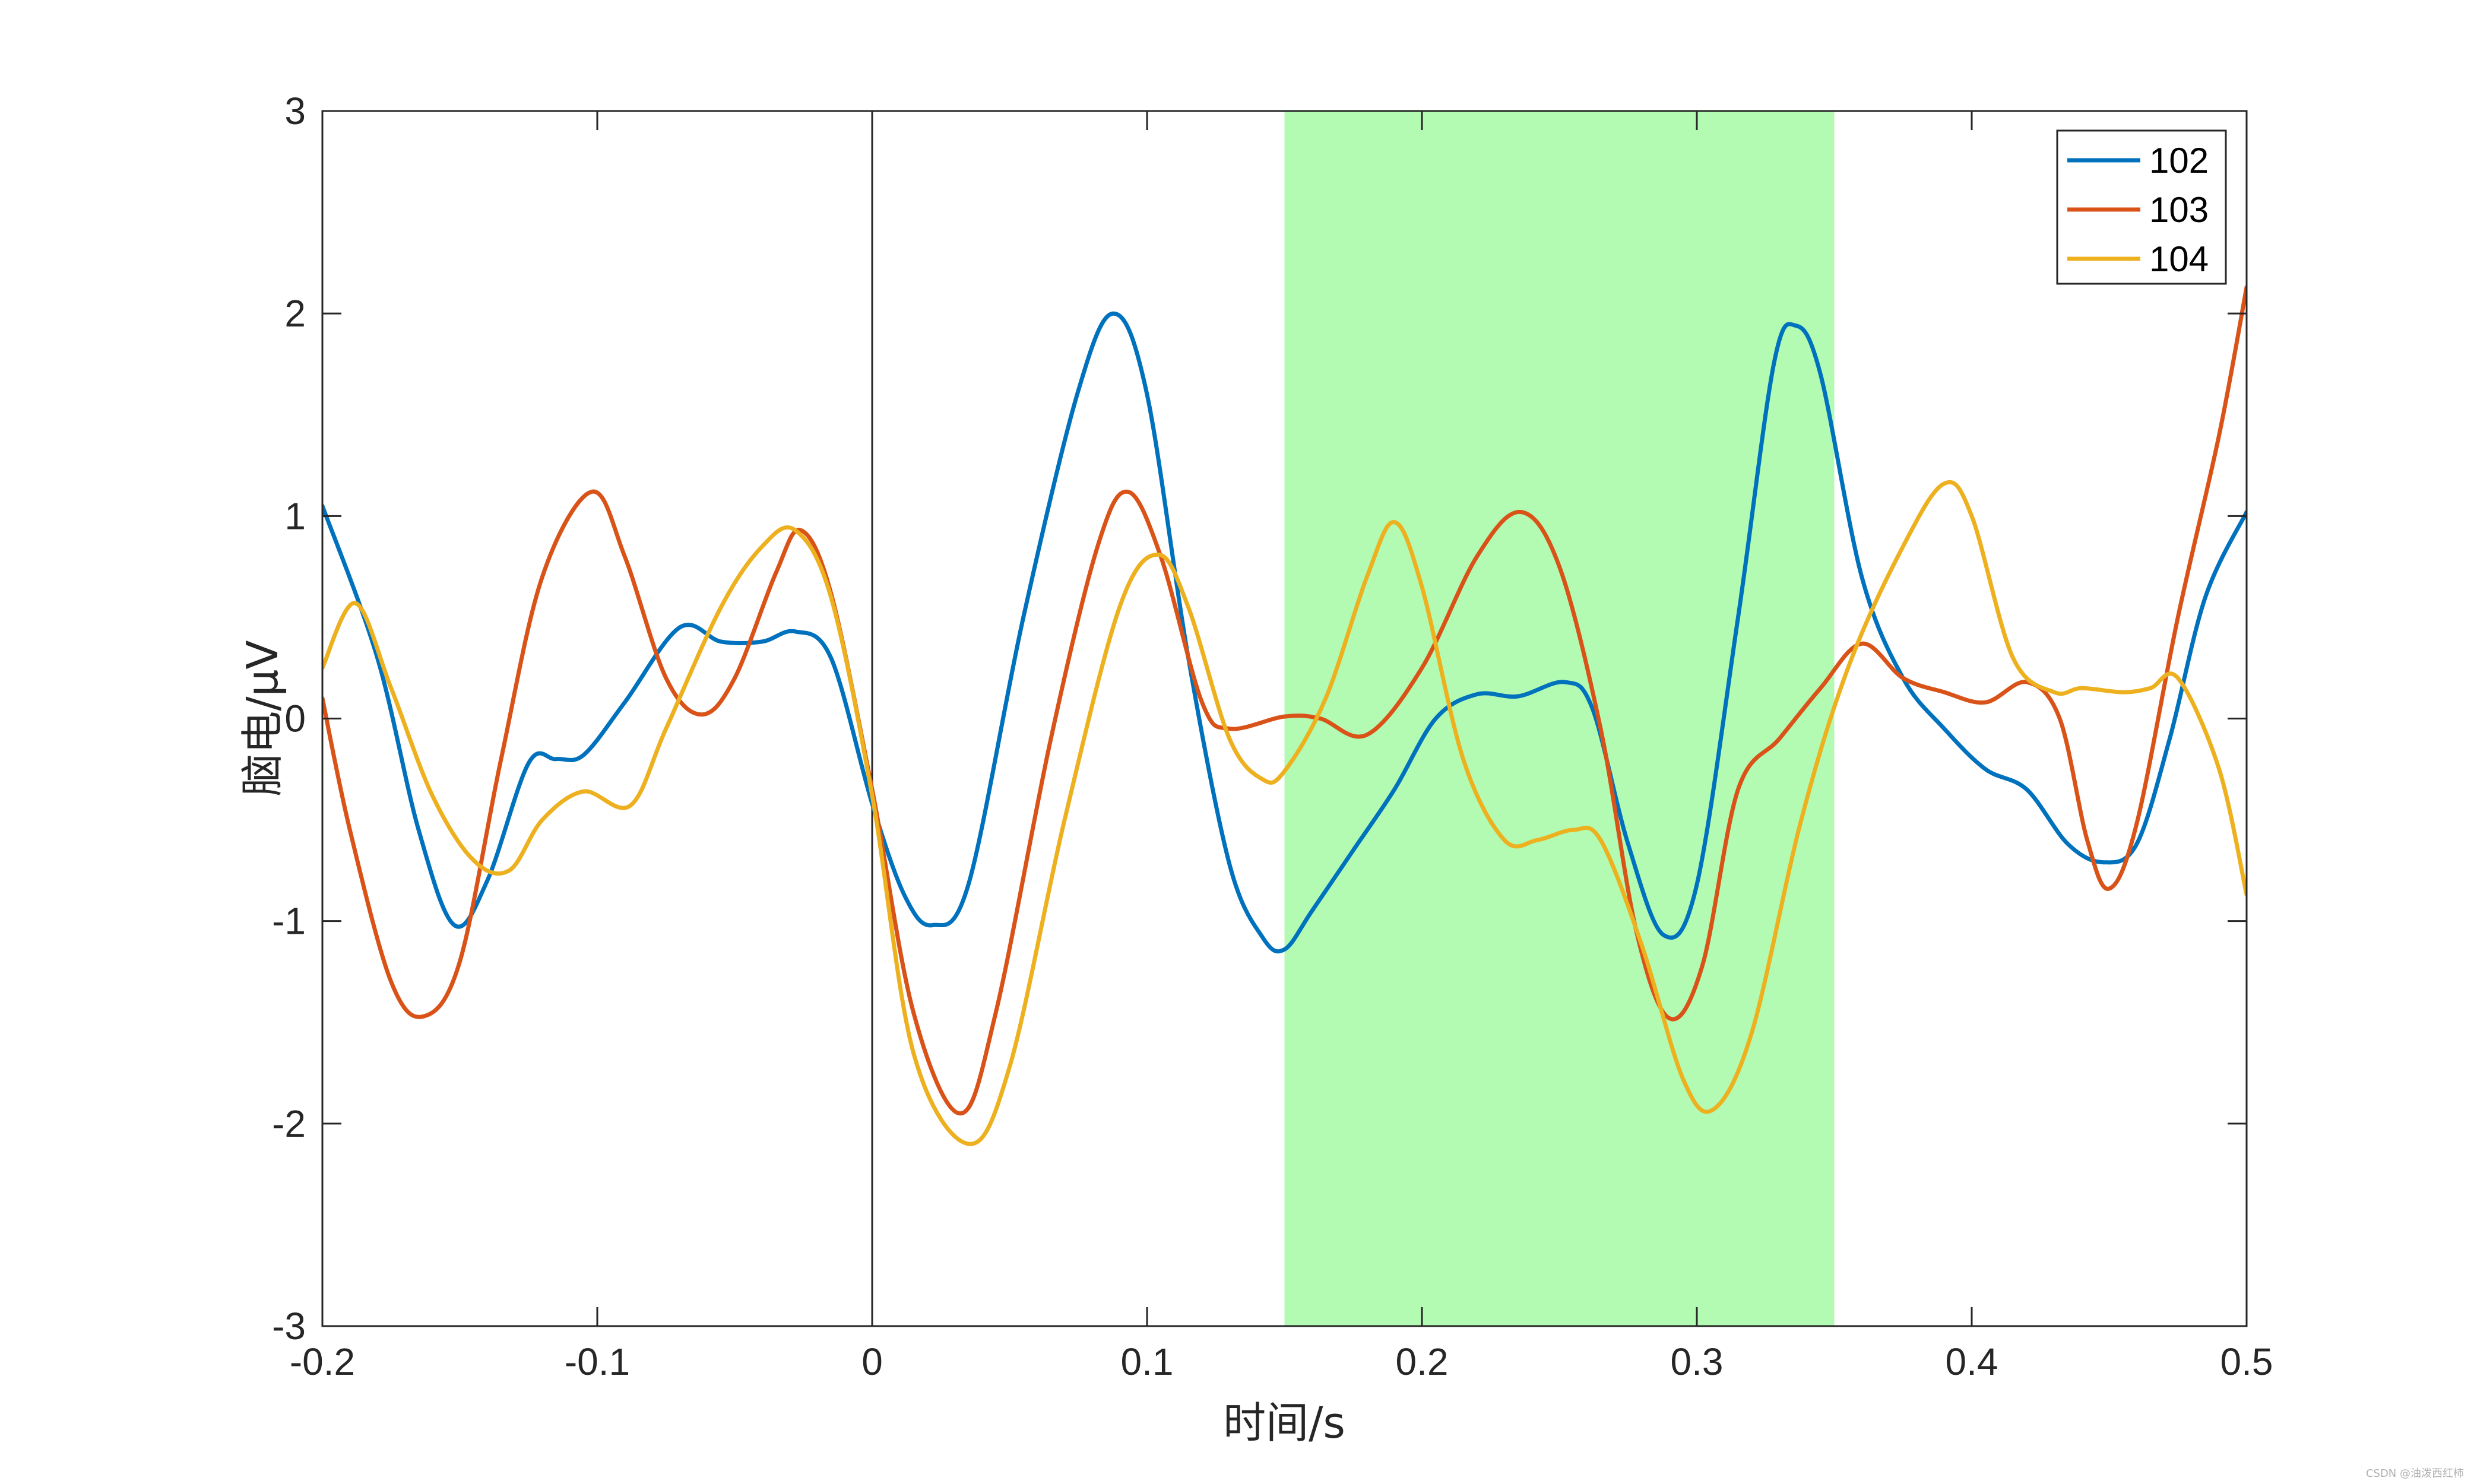 The image size is (2474, 1484). Describe the element at coordinates (2179, 210) in the screenshot. I see `legend-label-103: 103` at that location.